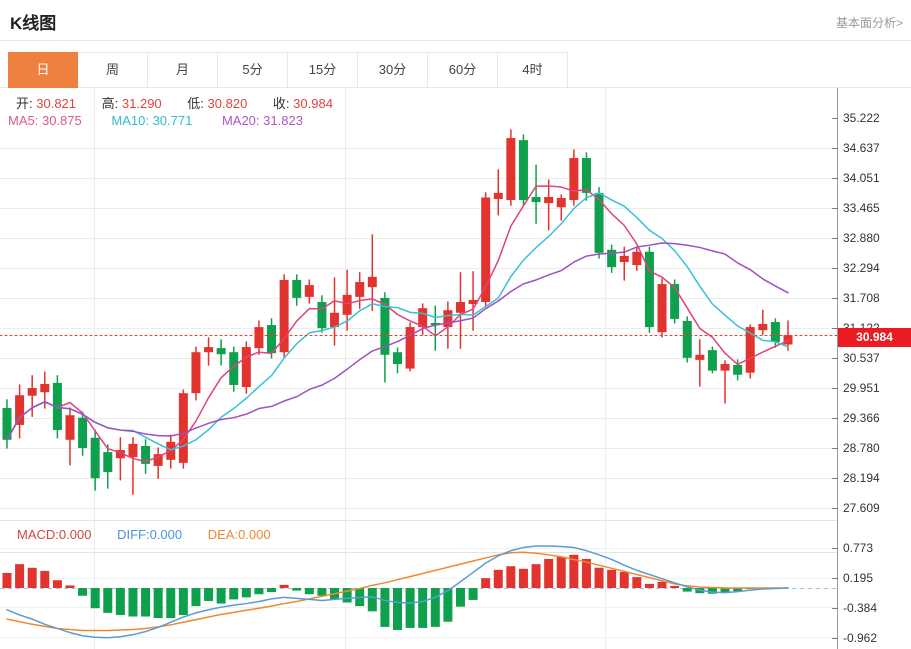  I want to click on close-label: 收:, so click(281, 103).